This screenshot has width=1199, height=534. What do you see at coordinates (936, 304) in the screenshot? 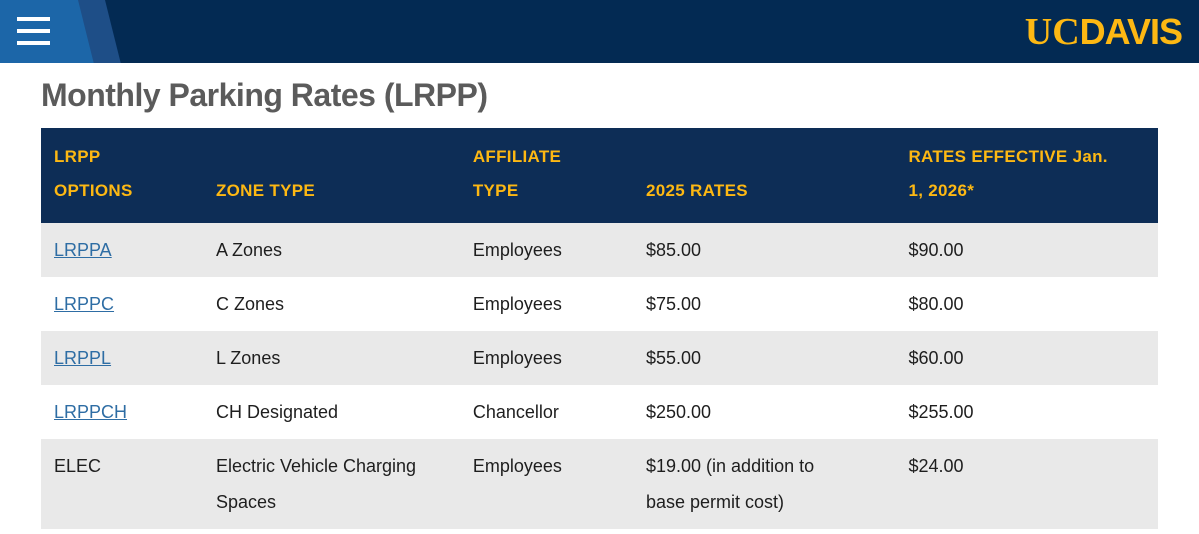
I see `cell-2026-rate: $80.00` at bounding box center [936, 304].